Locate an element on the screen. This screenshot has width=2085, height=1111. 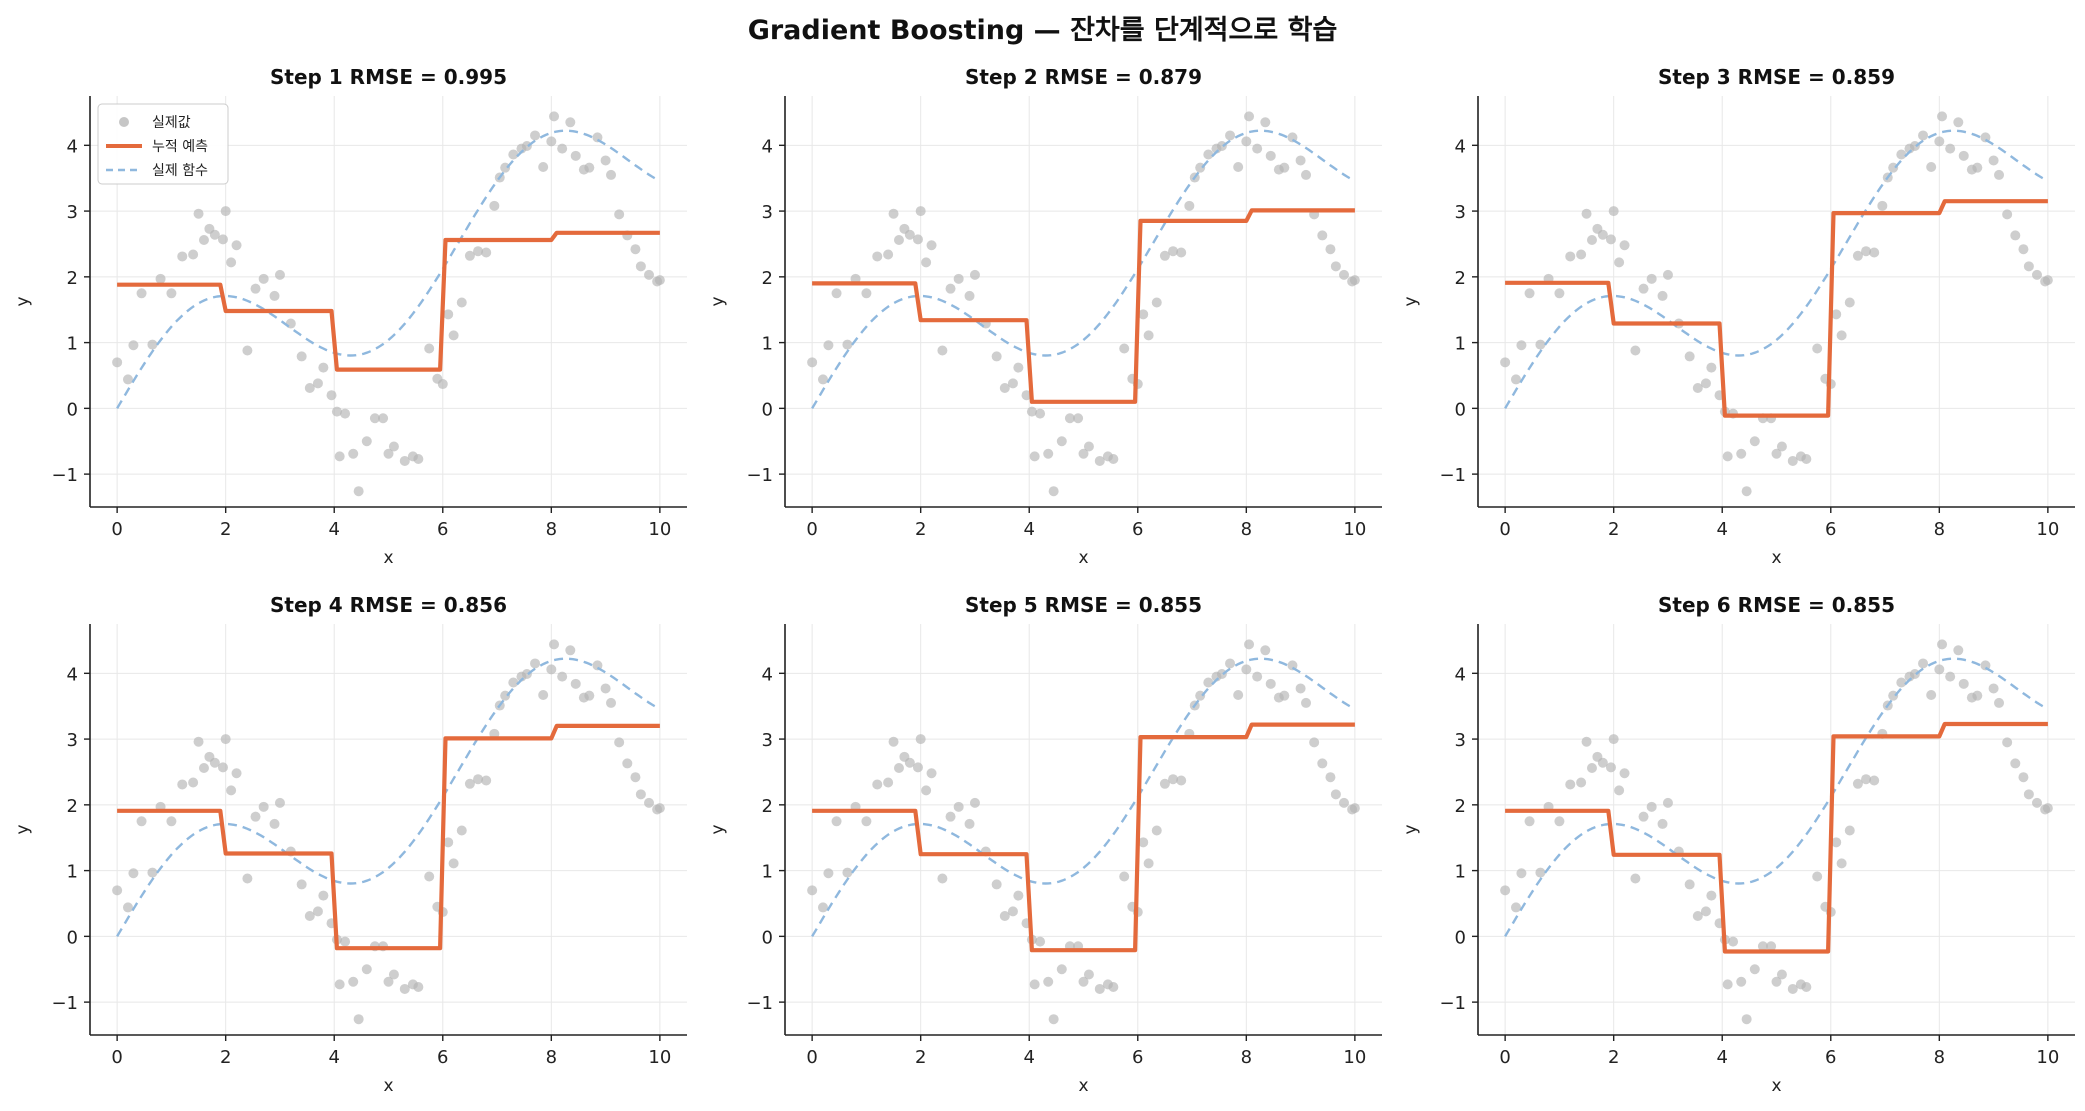
actual-points is located at coordinates (1083, 832).